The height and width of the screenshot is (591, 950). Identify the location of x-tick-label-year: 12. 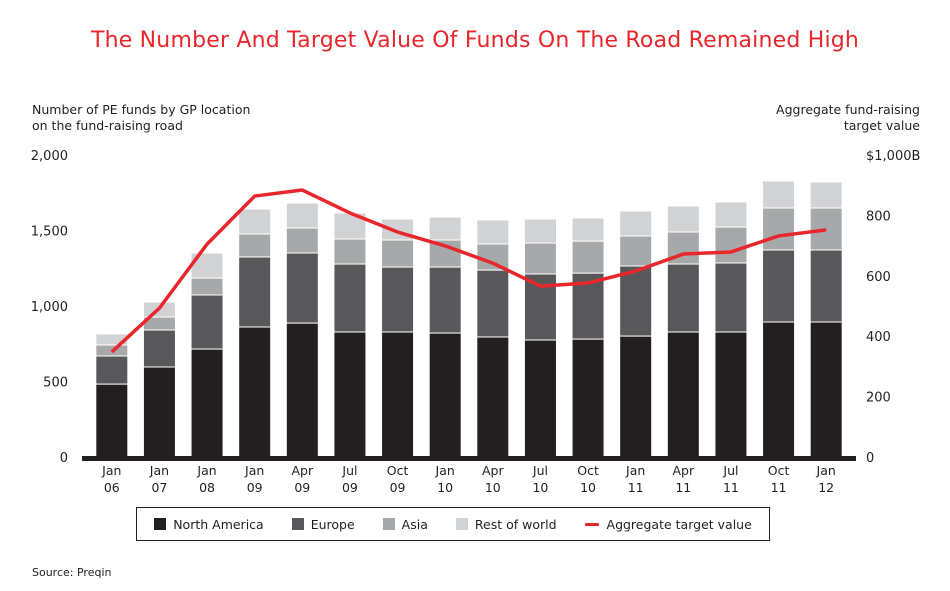
(826, 487).